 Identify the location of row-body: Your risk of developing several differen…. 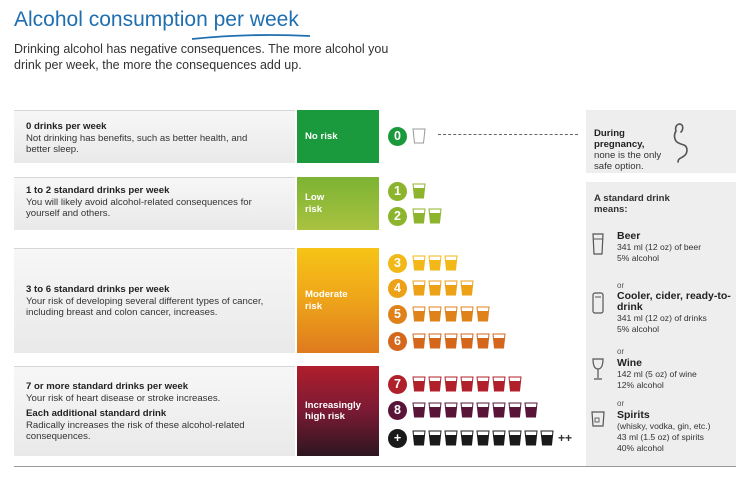
(145, 307).